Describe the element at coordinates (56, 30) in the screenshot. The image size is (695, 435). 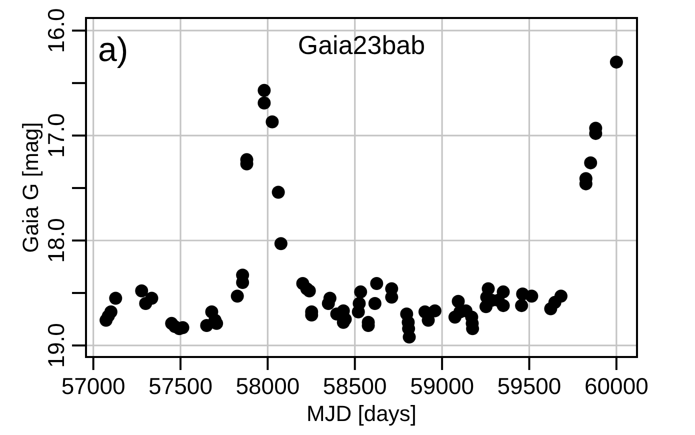
I see `y-tick-label: 16.0` at that location.